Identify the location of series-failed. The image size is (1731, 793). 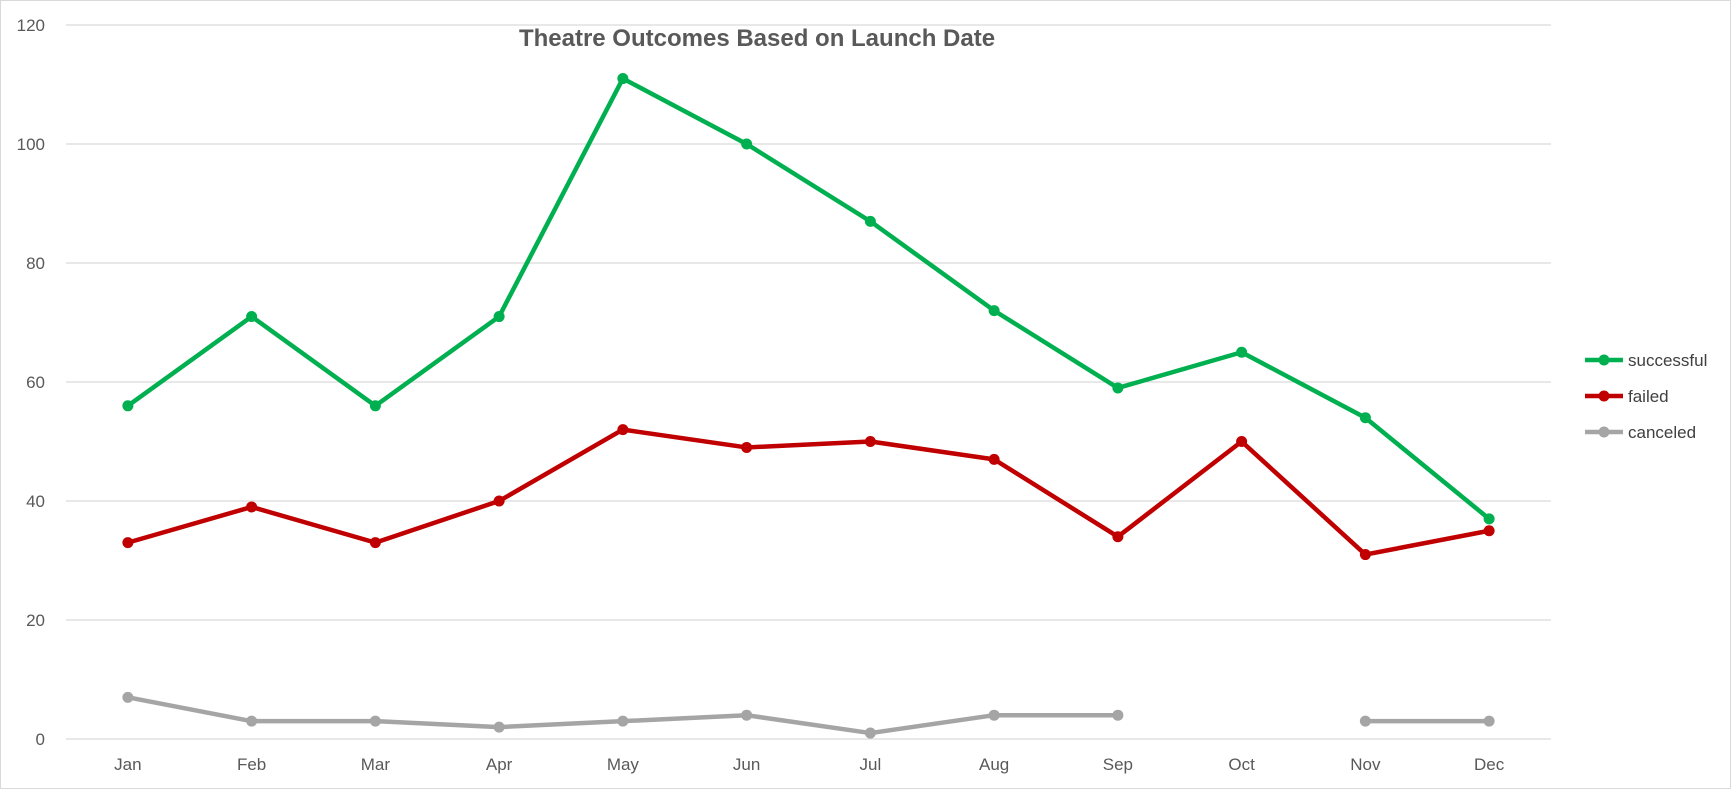
(808, 492).